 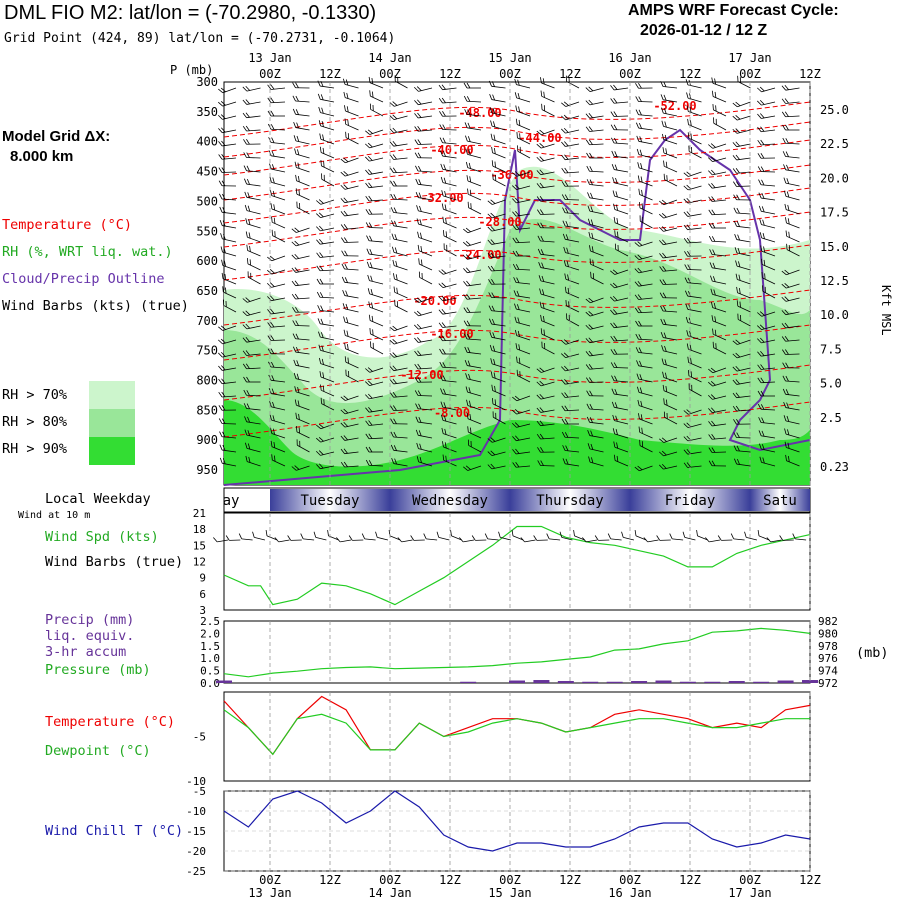 I want to click on precip-tick: 1.0, so click(x=210, y=658).